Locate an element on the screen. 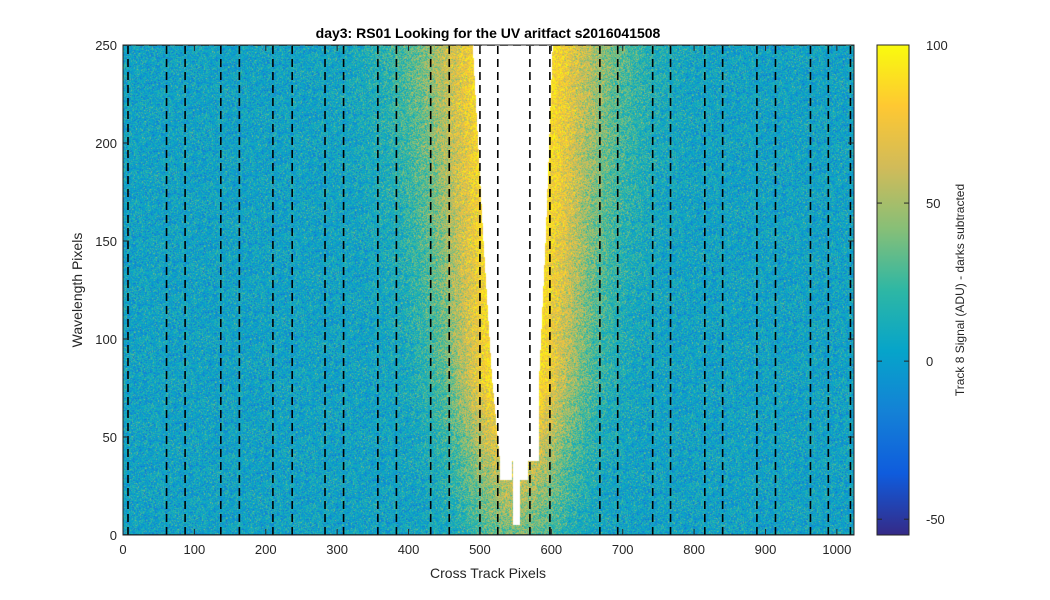  x-tick-label: 500 is located at coordinates (480, 549).